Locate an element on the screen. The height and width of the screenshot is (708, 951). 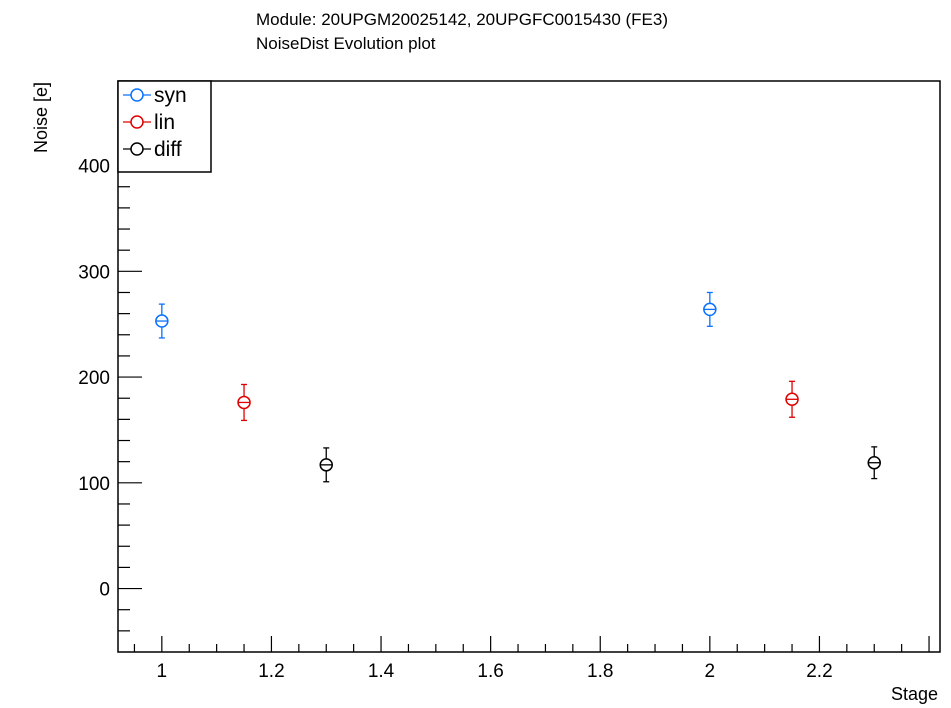
y-axis-tick-labels: 0 100 200 300 400 is located at coordinates (94, 379).